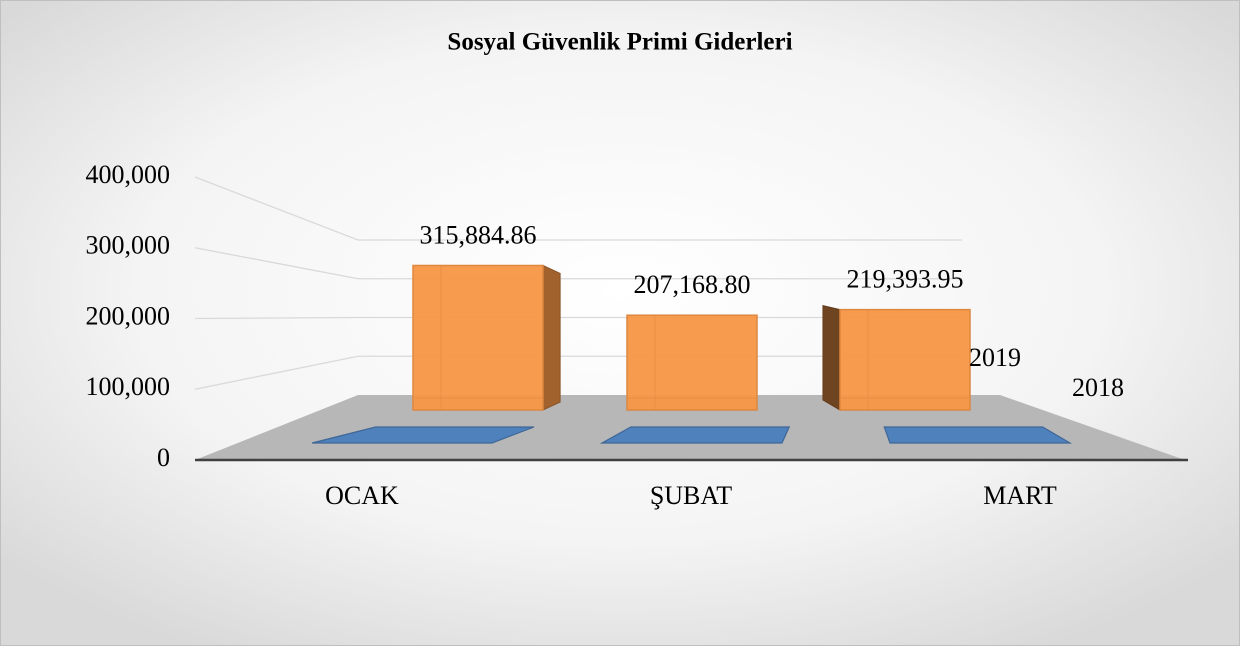 The width and height of the screenshot is (1240, 646). What do you see at coordinates (128, 174) in the screenshot?
I see `y-tick-label: 400,000` at bounding box center [128, 174].